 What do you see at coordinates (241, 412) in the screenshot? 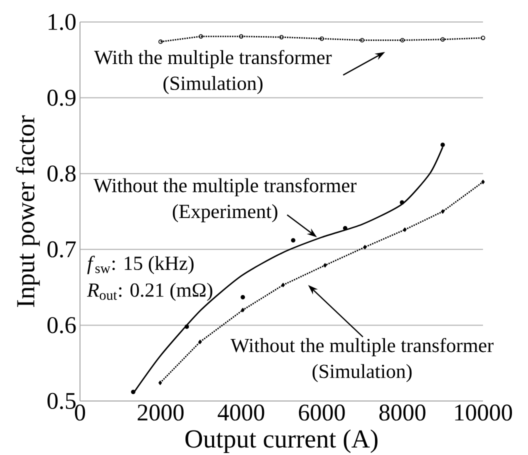
I see `x-tick-label: 4000` at bounding box center [241, 412].